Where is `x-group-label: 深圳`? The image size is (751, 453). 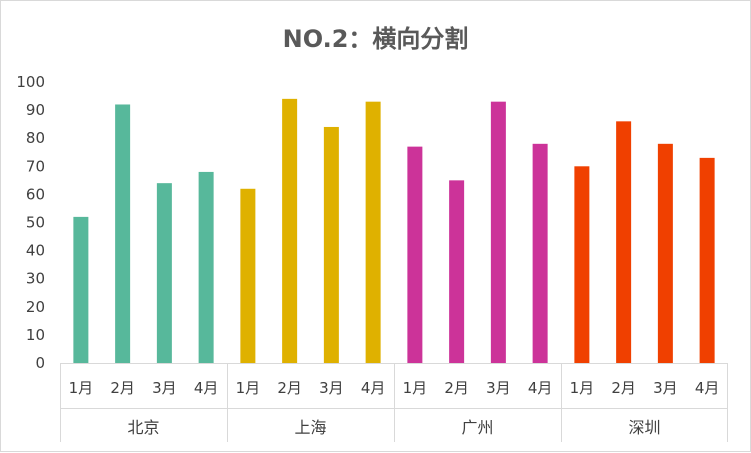 x-group-label: 深圳 is located at coordinates (644, 427).